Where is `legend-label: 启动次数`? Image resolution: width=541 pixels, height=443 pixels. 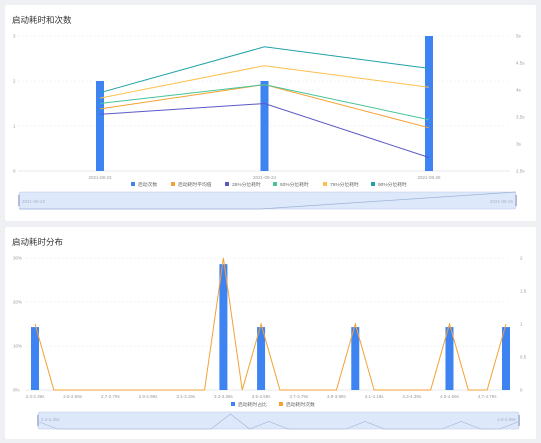 legend-label: 启动次数 is located at coordinates (147, 184).